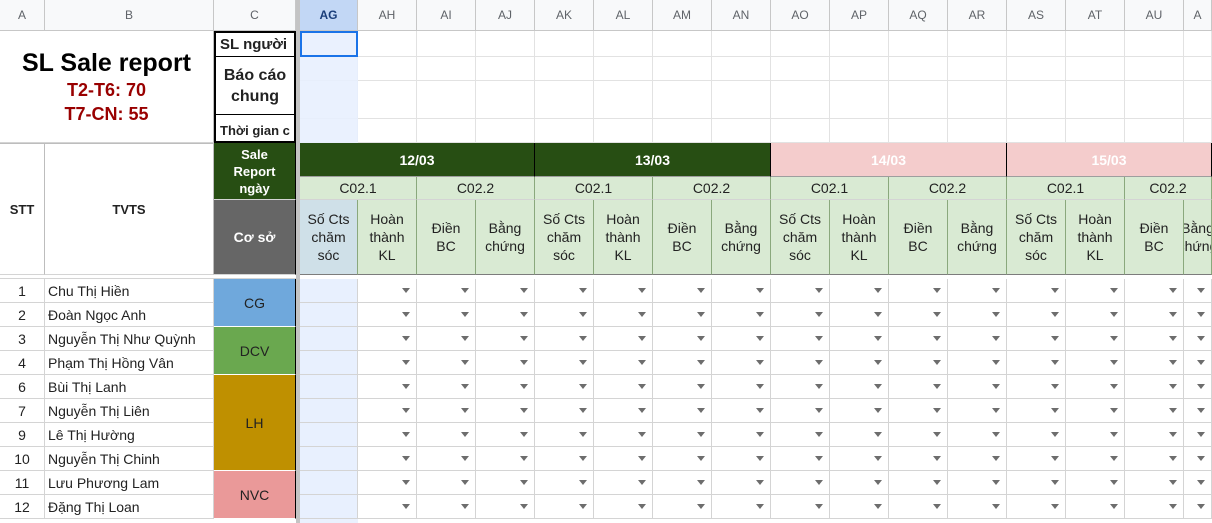 This screenshot has width=1212, height=523. Describe the element at coordinates (255, 44) in the screenshot. I see `sl-nguoi-cell: SL người` at that location.